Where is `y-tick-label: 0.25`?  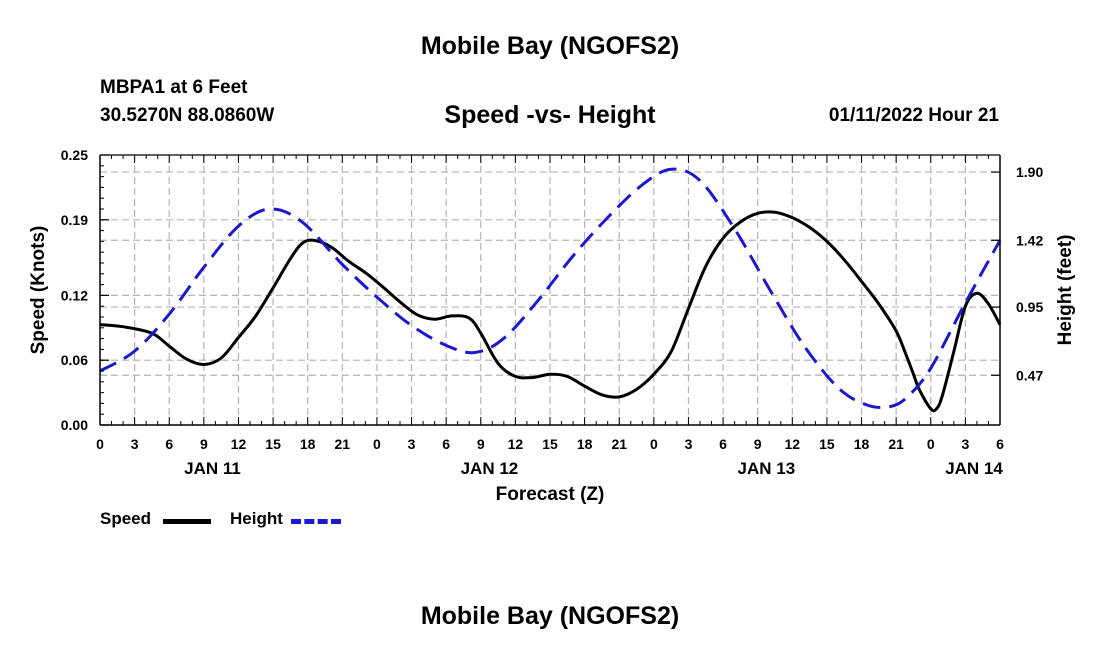
y-tick-label: 0.25 is located at coordinates (74, 155).